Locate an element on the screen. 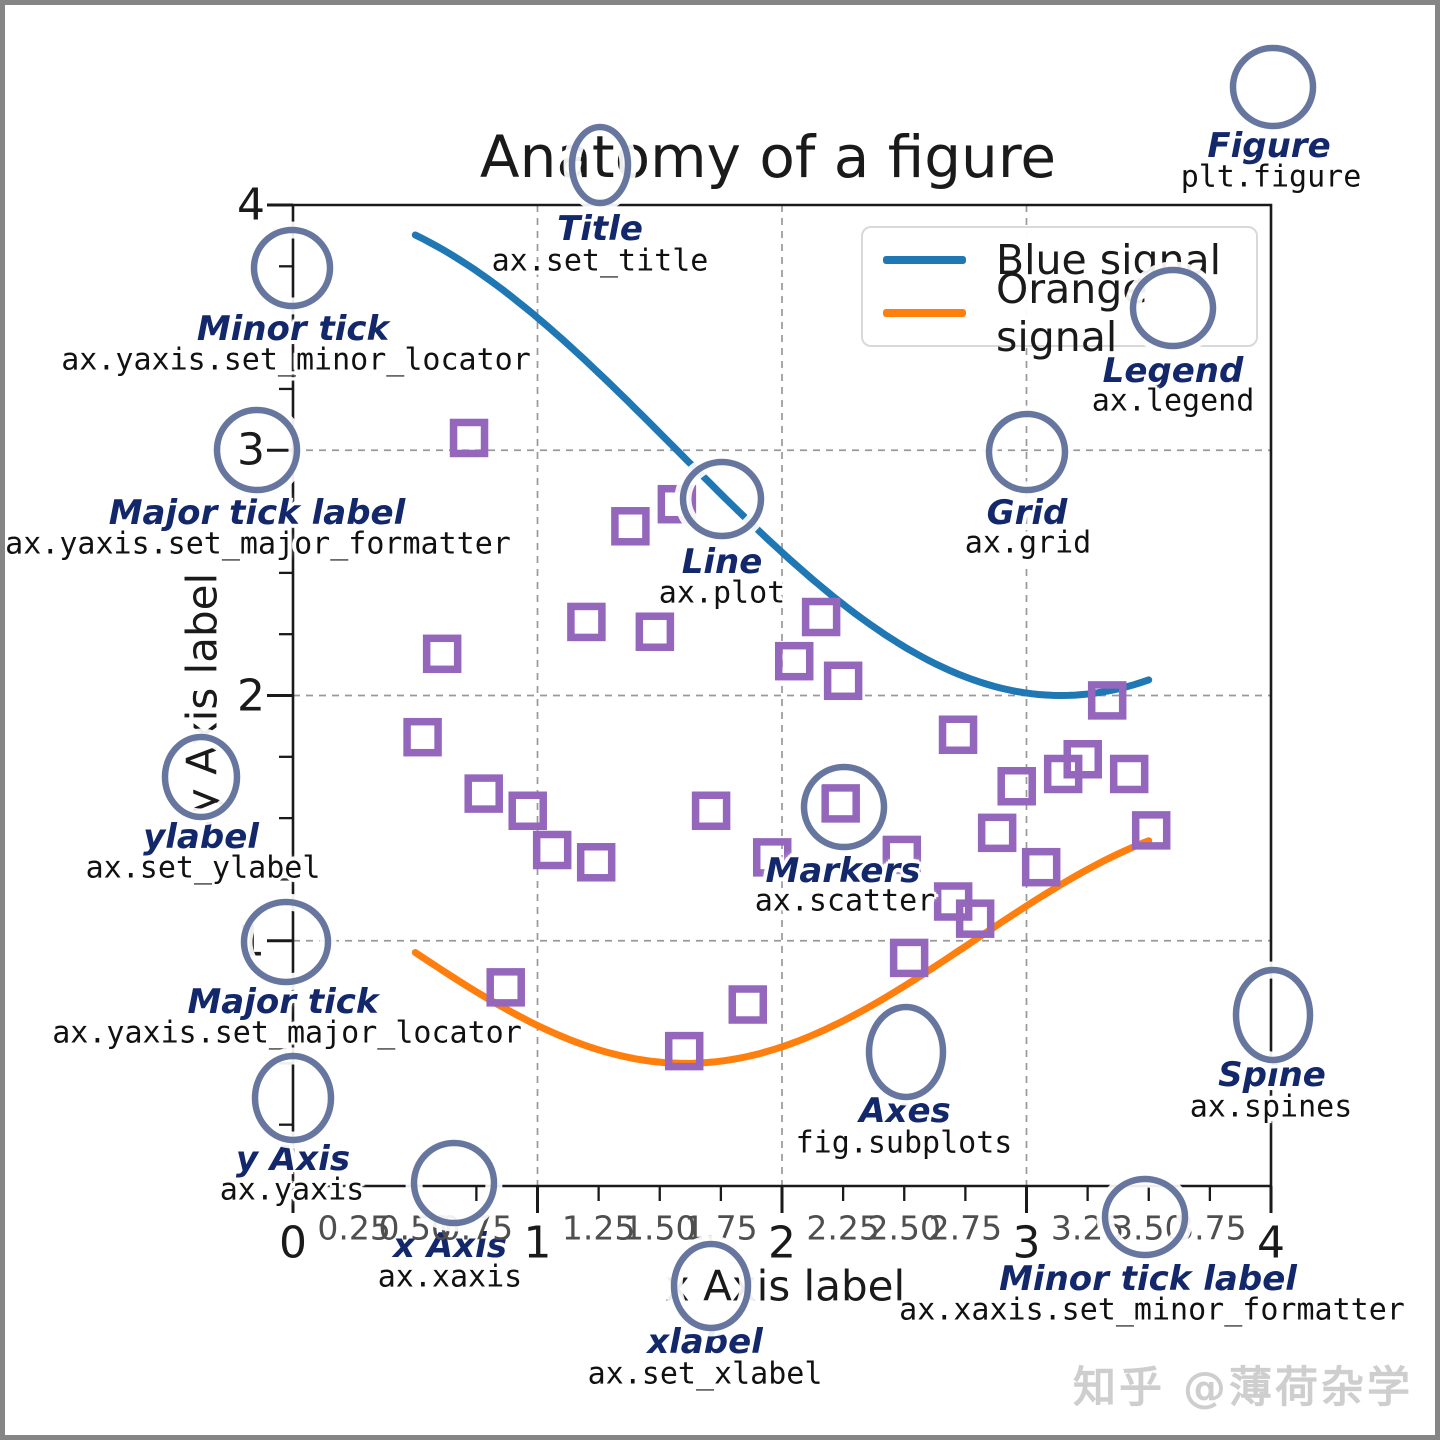 Image resolution: width=1440 pixels, height=1440 pixels. legend-entry: Orange signal is located at coordinates (1065, 313).